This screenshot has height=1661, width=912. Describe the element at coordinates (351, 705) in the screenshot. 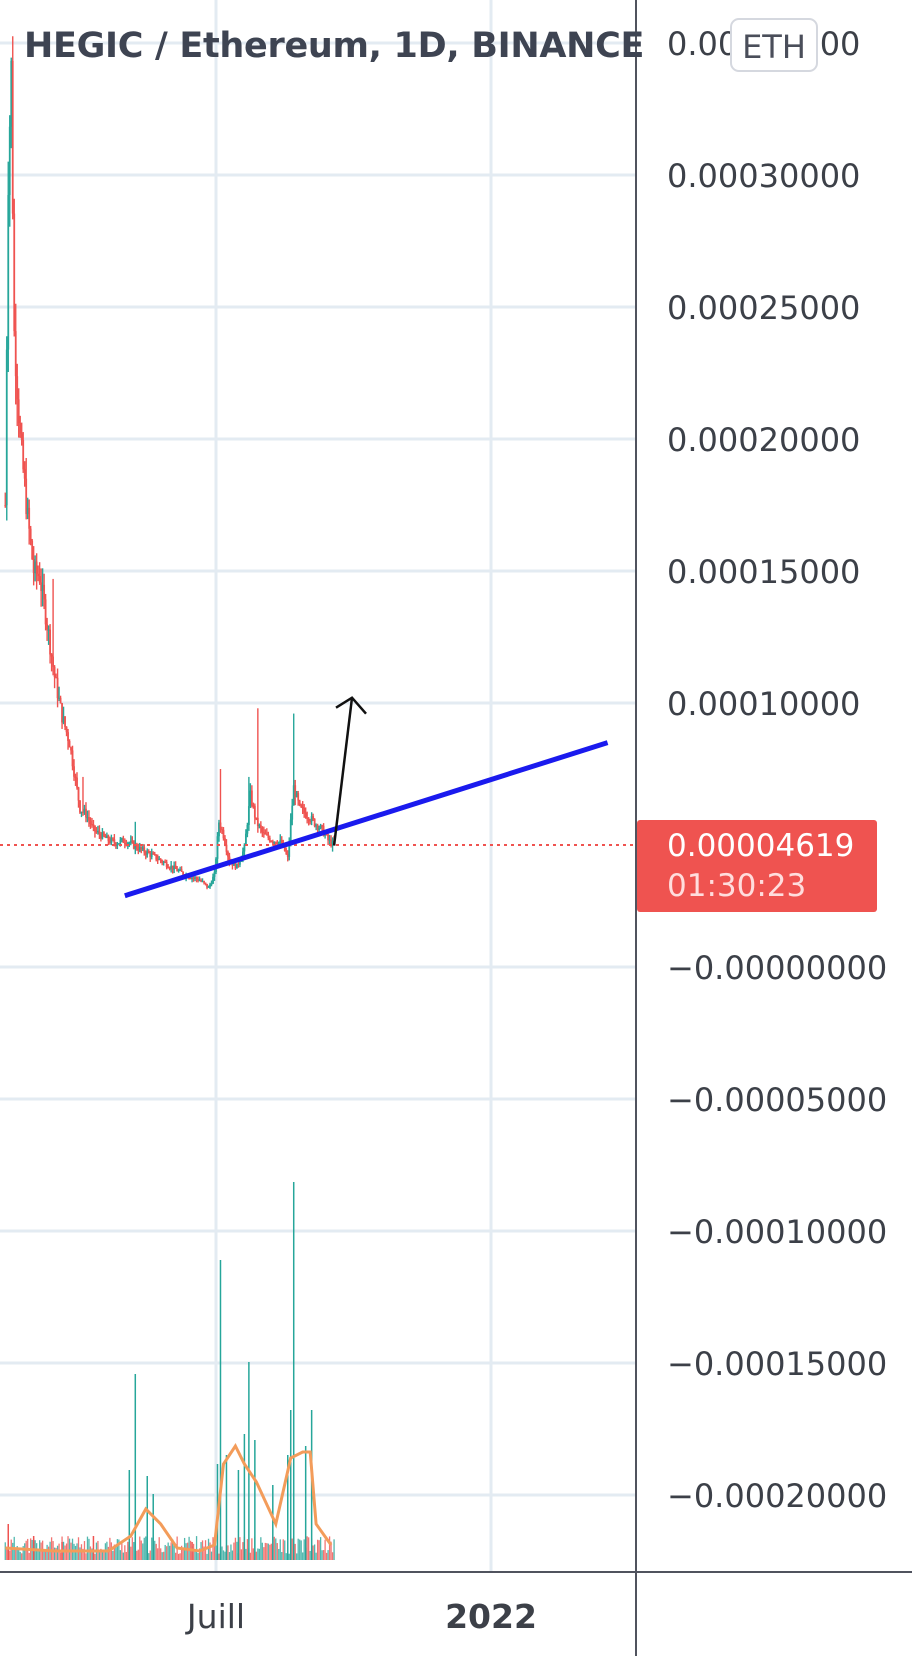

I see `arrow-head` at that location.